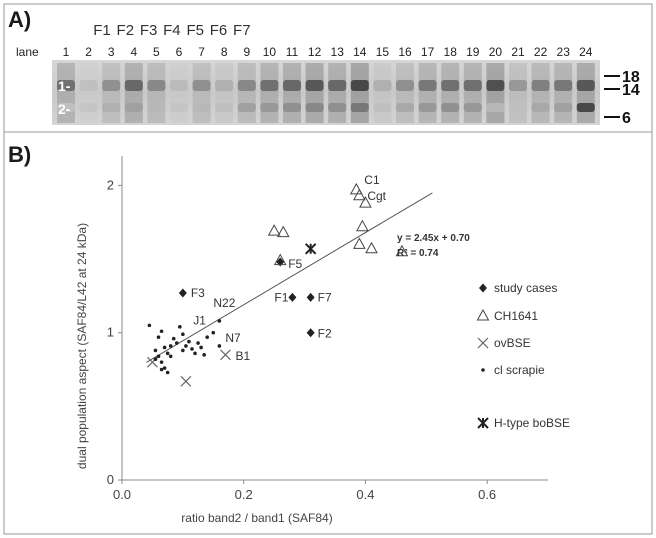 The width and height of the screenshot is (656, 538). Describe the element at coordinates (256, 518) in the screenshot. I see `x-axis-title: ratio band2 / band1 (SAF84)` at that location.